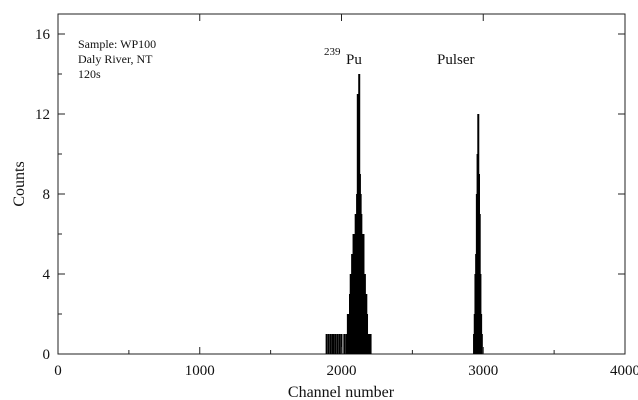 The height and width of the screenshot is (400, 638). Describe the element at coordinates (456, 60) in the screenshot. I see `pulser-peak-label: Pulser` at that location.